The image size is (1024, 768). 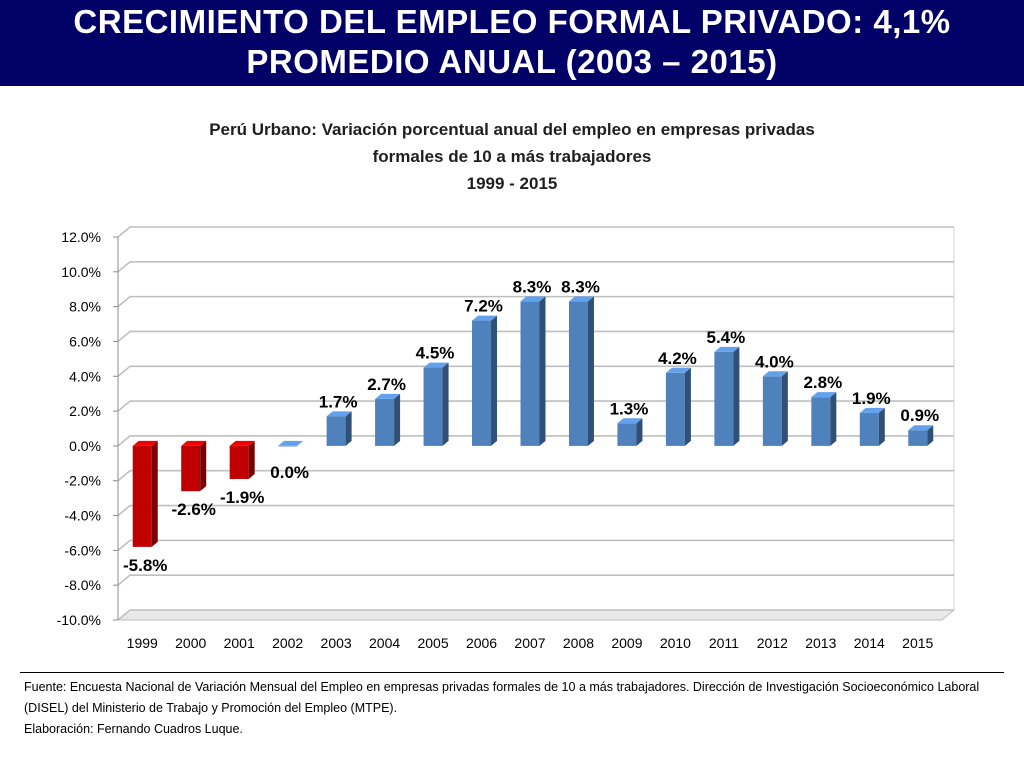 What do you see at coordinates (287, 643) in the screenshot?
I see `x-tick-label-2002: 2002` at bounding box center [287, 643].